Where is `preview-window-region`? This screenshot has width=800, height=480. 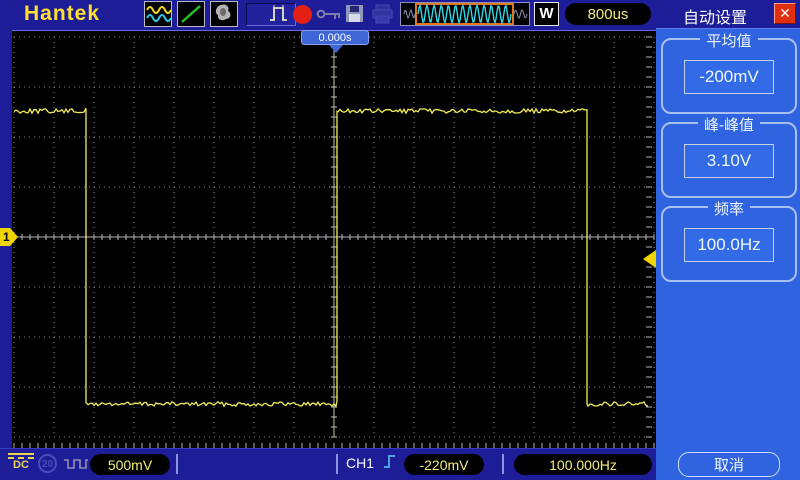 preview-window-region is located at coordinates (464, 14).